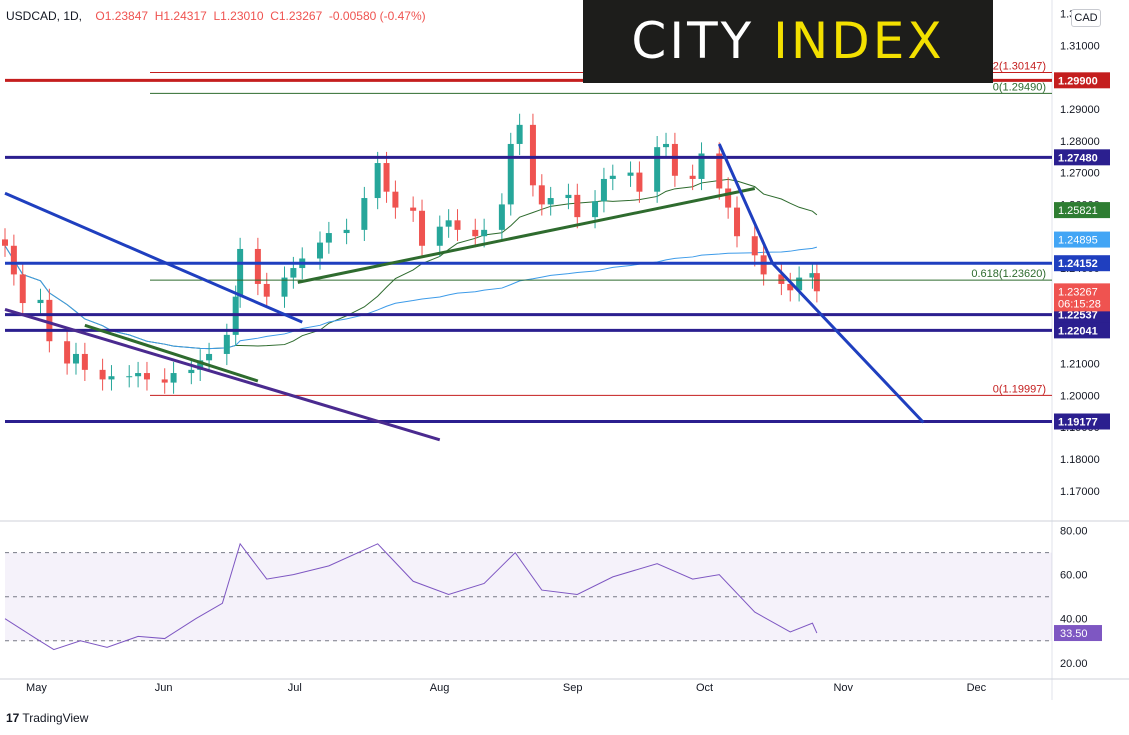  What do you see at coordinates (843, 688) in the screenshot?
I see `time-tick-label: Nov` at bounding box center [843, 688].